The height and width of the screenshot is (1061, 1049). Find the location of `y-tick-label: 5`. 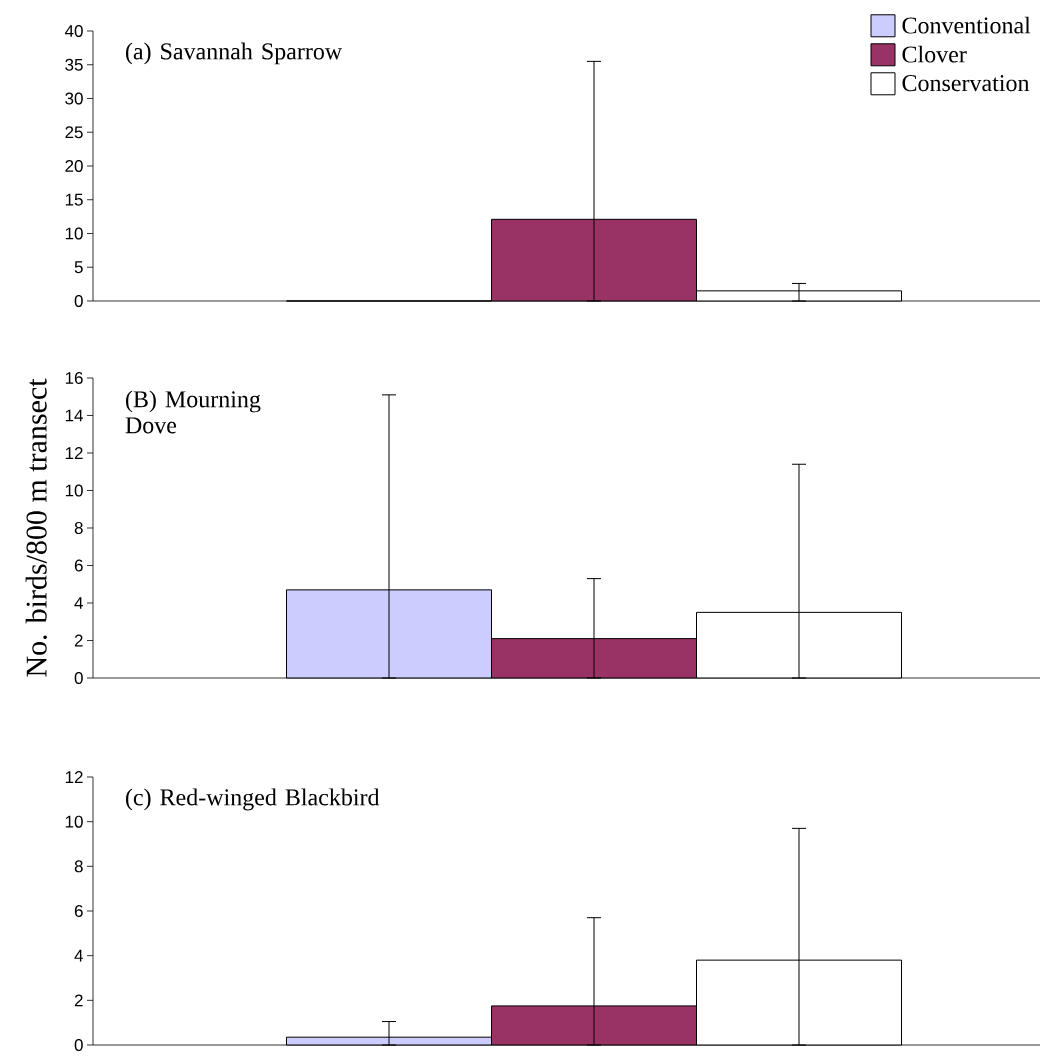

y-tick-label: 5 is located at coordinates (78, 267).